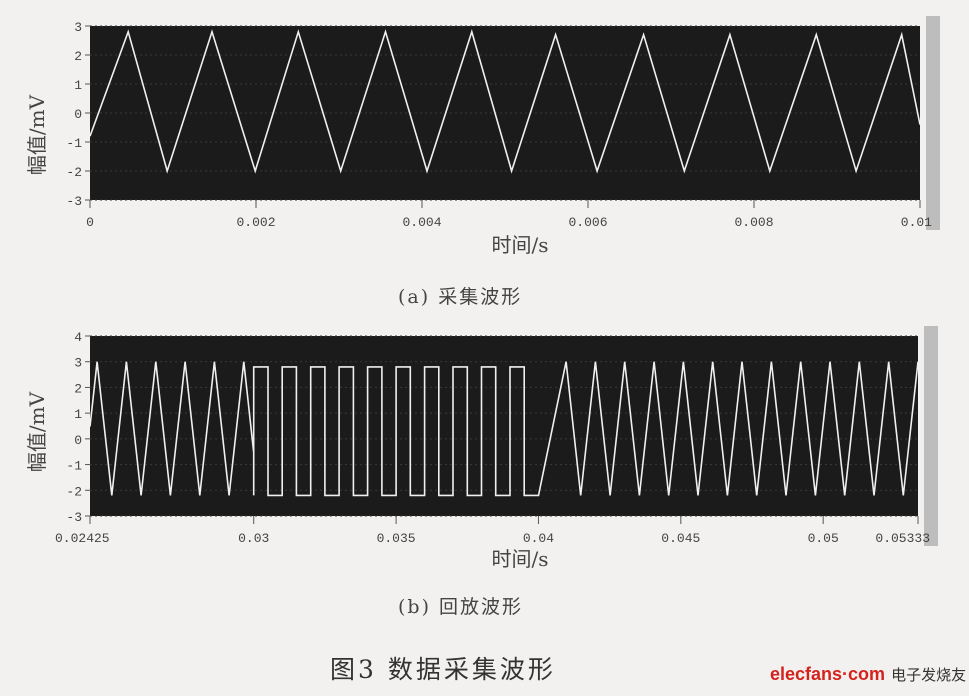 The width and height of the screenshot is (969, 696). I want to click on watermark-logo: elecfans·com 电子发烧友, so click(868, 674).